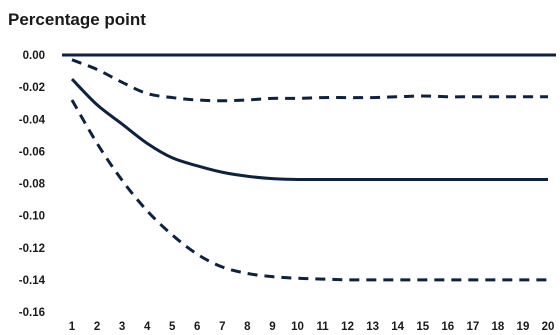 This screenshot has height=335, width=560. I want to click on x-tick-label: 5, so click(172, 327).